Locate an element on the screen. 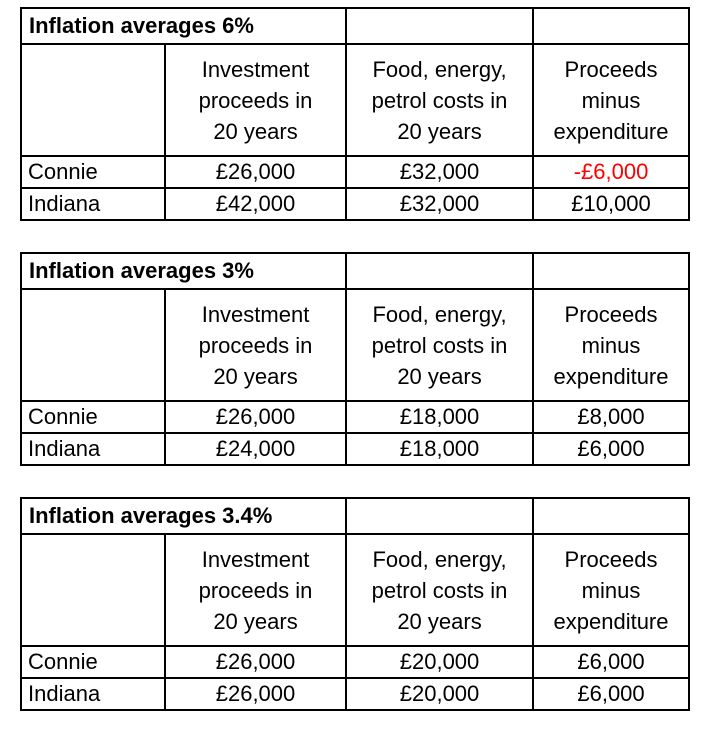 The height and width of the screenshot is (752, 701). table-row-connie: Connie £26,000 £18,000 £8,000 is located at coordinates (355, 417).